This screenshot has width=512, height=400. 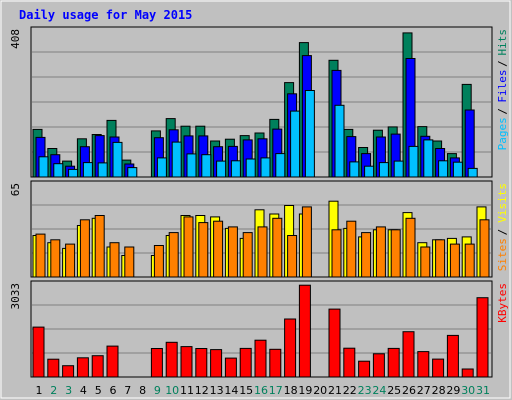 I want to click on x-tick-label: 18, so click(x=291, y=390).